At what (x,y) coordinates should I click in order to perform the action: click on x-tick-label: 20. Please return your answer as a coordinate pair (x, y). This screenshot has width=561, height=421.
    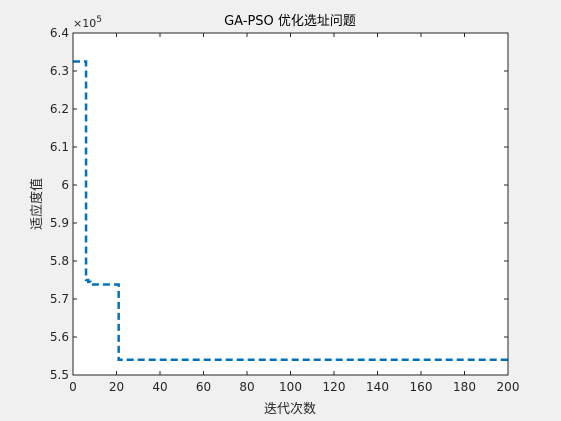
    Looking at the image, I should click on (116, 387).